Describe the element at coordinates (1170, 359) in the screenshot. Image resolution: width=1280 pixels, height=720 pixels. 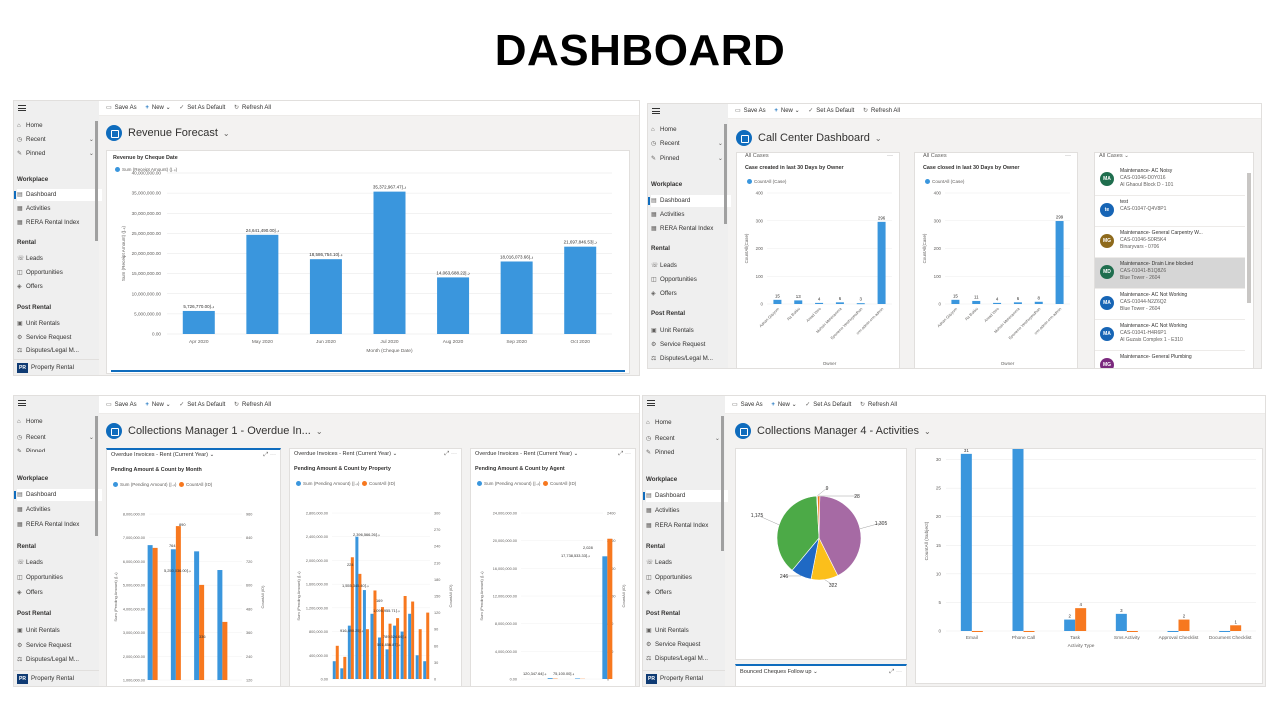
I see `list-item: MG Maintenance- General Plumbing` at that location.